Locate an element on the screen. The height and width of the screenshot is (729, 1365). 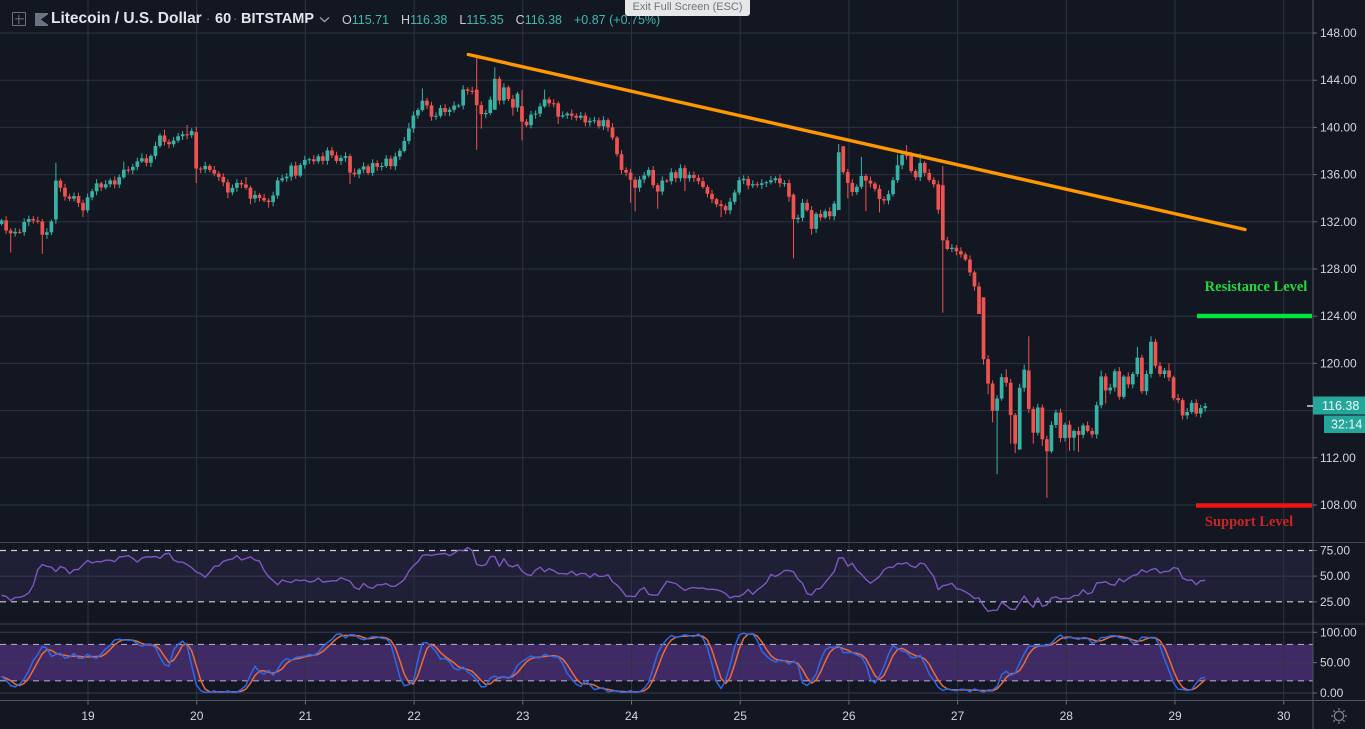
svg-text: 22 is located at coordinates (414, 716).